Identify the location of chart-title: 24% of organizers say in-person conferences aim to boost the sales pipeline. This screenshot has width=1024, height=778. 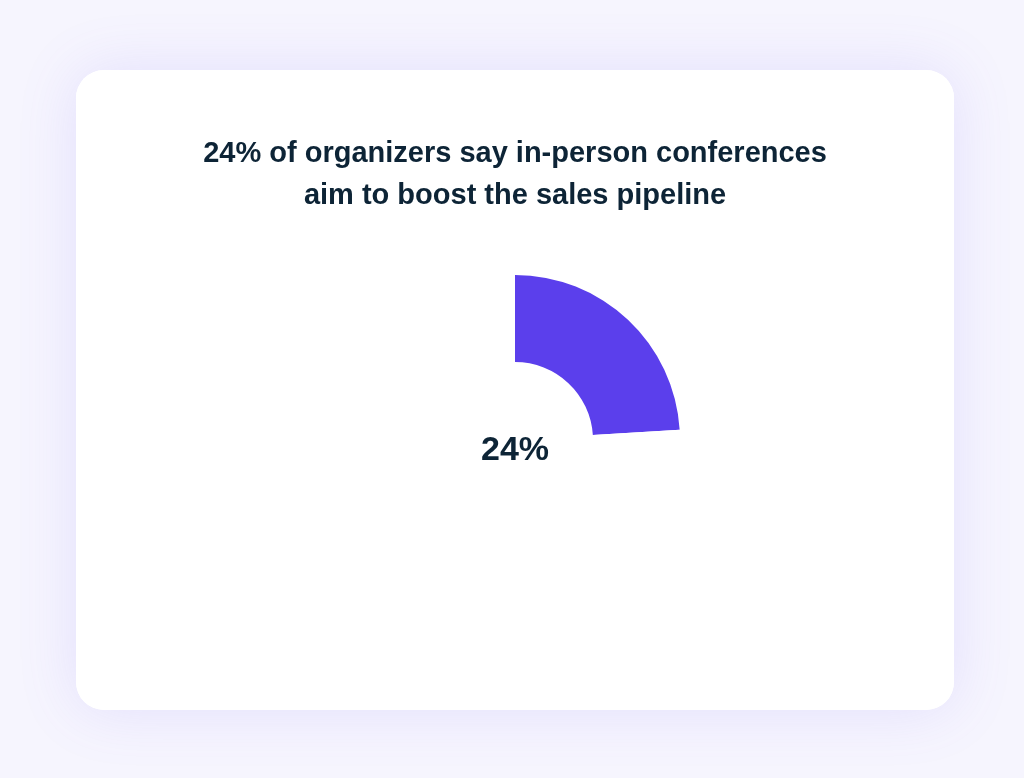
(515, 173).